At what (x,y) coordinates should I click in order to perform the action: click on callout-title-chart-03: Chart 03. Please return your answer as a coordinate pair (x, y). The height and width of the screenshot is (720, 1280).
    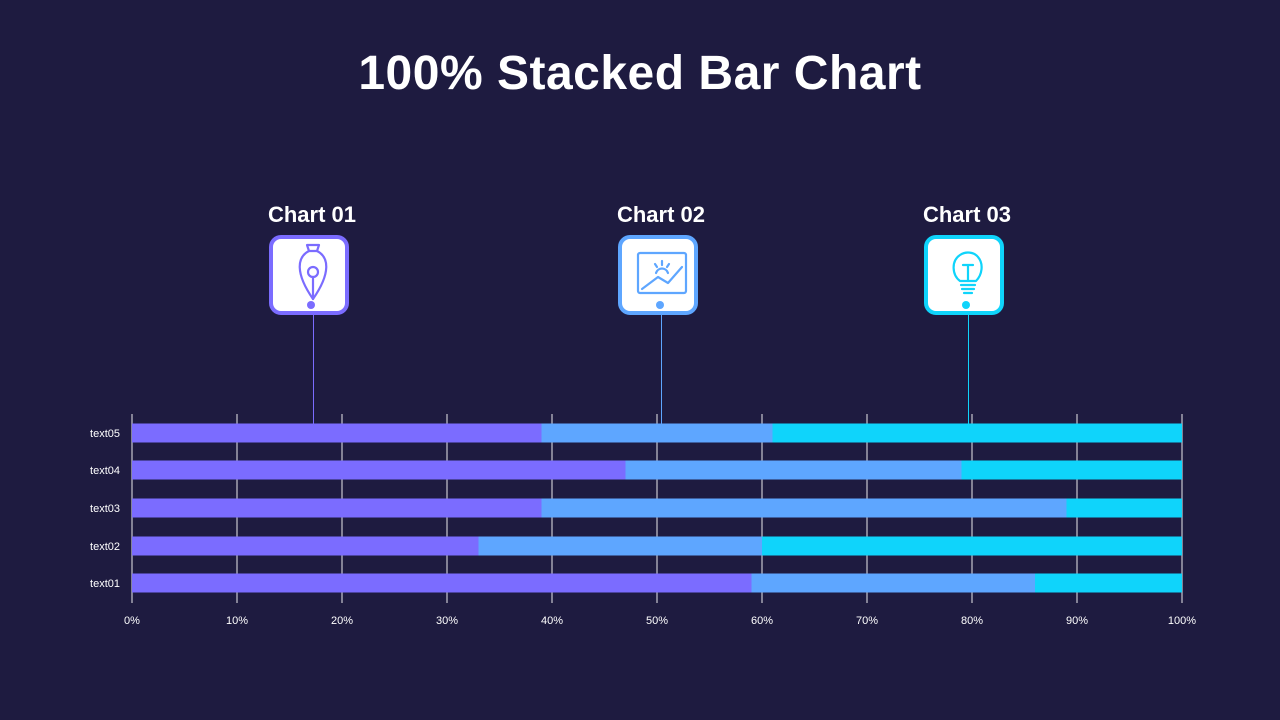
    Looking at the image, I should click on (967, 214).